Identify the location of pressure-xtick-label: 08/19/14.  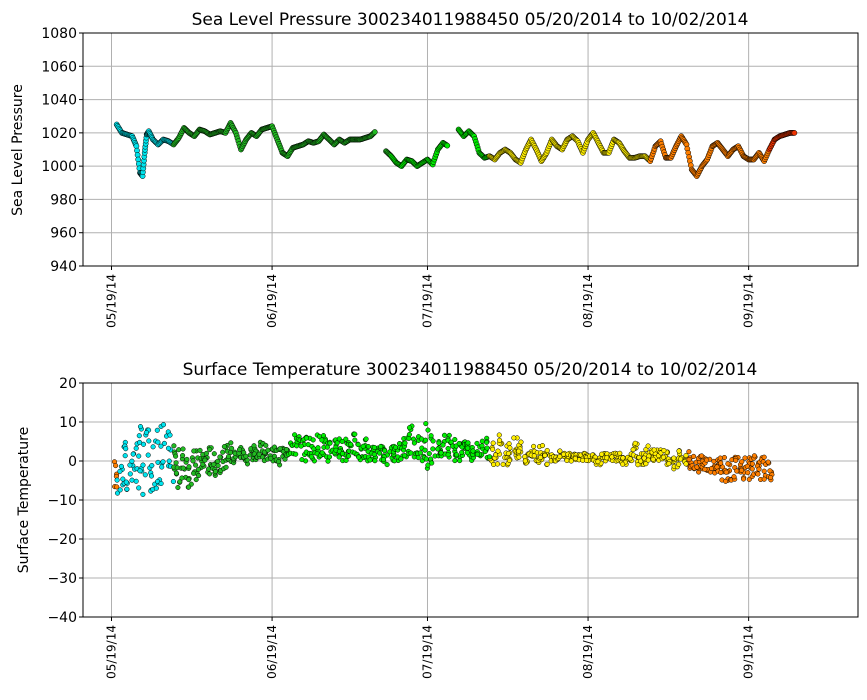
(588, 301).